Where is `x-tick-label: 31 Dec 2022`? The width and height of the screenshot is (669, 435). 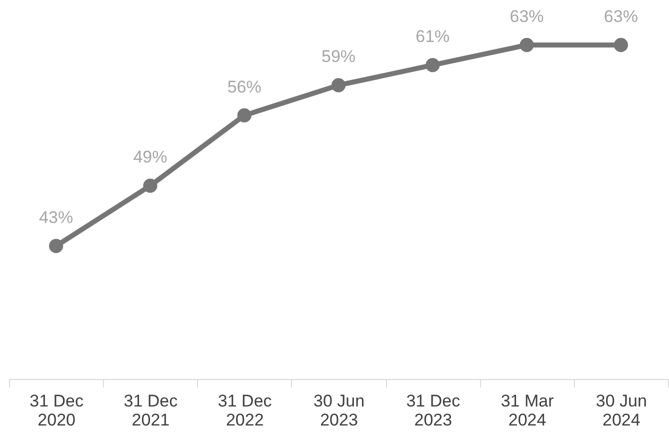
x-tick-label: 31 Dec 2022 is located at coordinates (245, 411).